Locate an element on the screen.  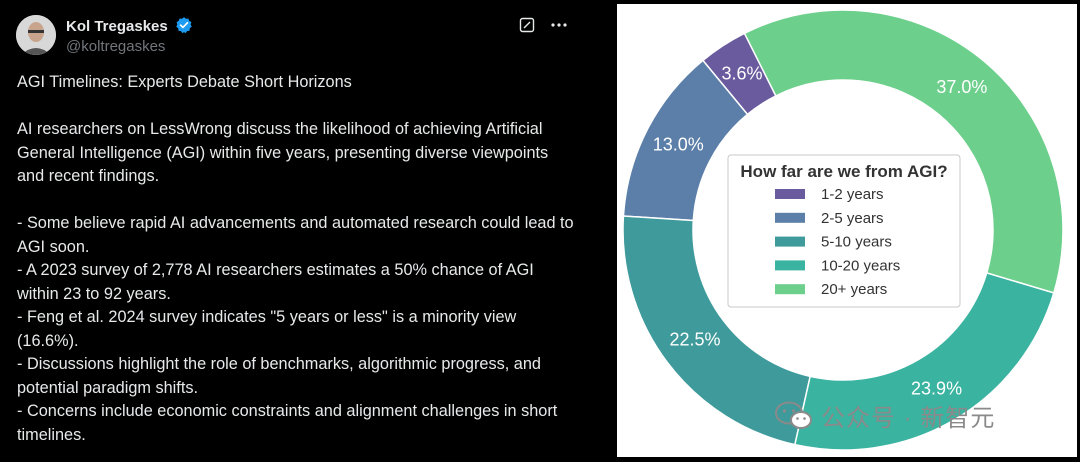
legend-label: 10-20 years is located at coordinates (860, 265).